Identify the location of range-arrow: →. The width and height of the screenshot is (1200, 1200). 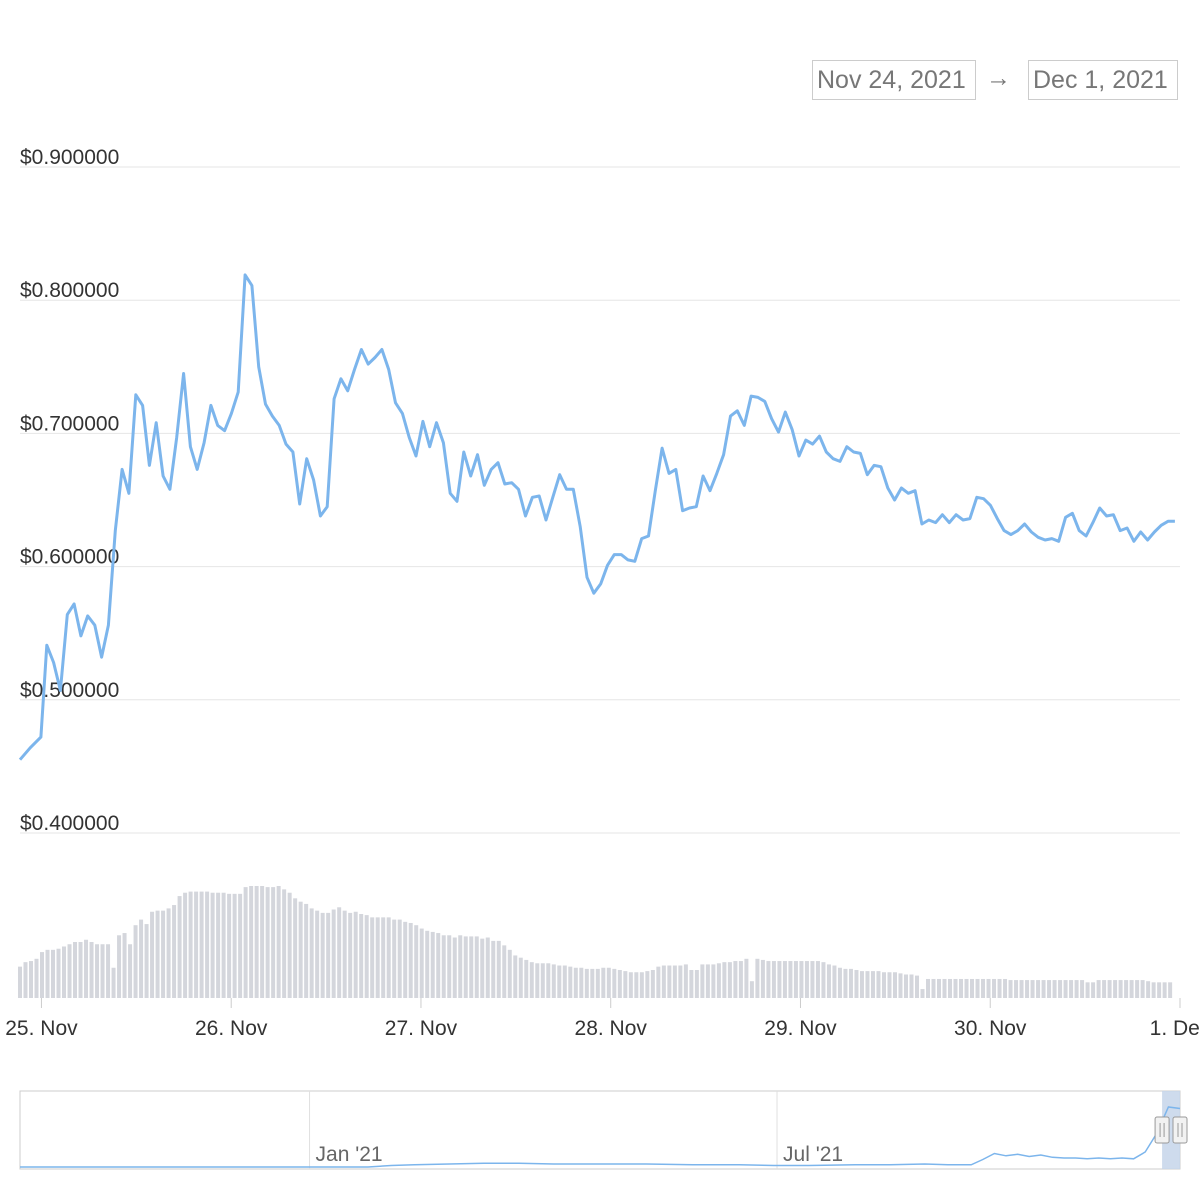
(998, 78).